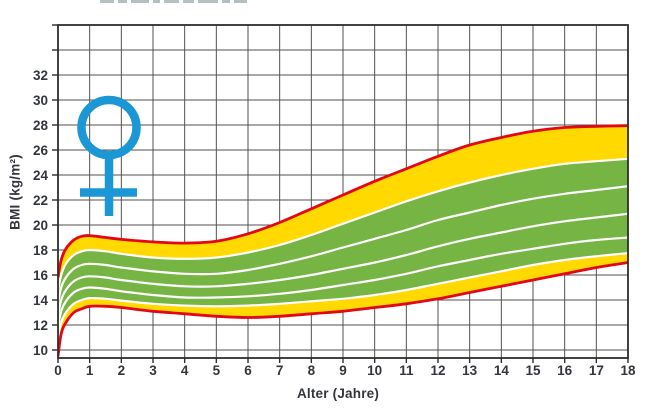  What do you see at coordinates (40, 325) in the screenshot?
I see `y-tick-label: 12` at bounding box center [40, 325].